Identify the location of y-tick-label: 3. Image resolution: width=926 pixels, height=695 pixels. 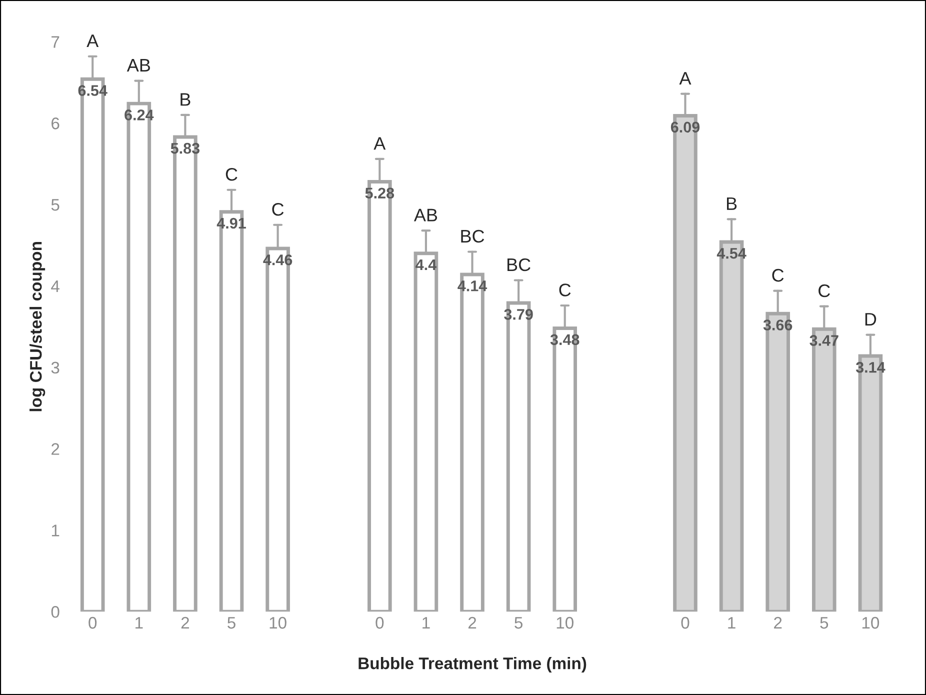
(55, 368).